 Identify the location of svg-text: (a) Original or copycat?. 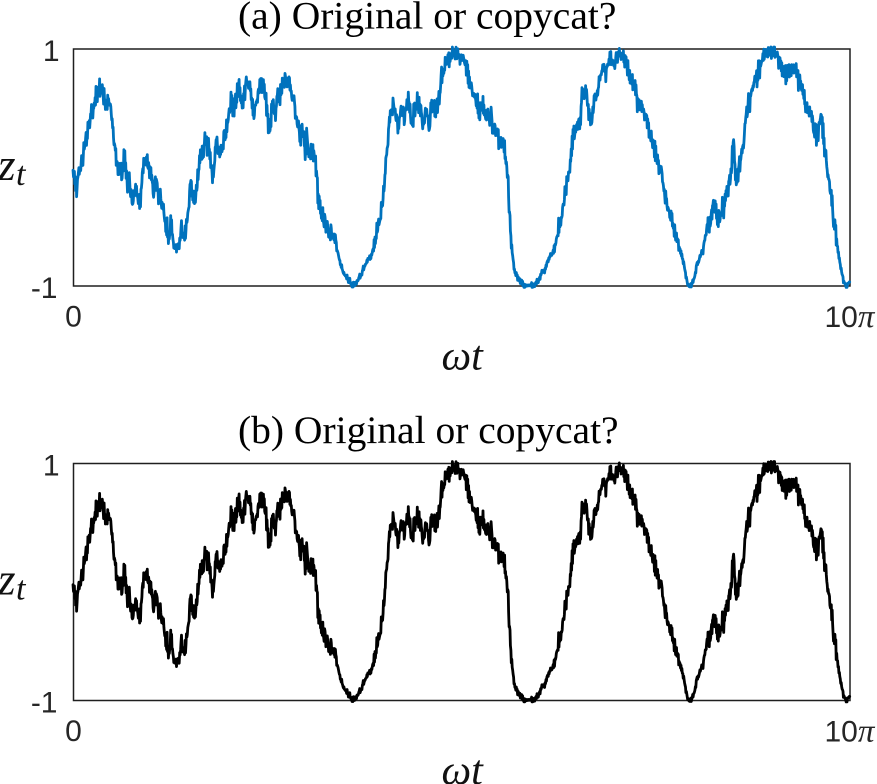
(427, 19).